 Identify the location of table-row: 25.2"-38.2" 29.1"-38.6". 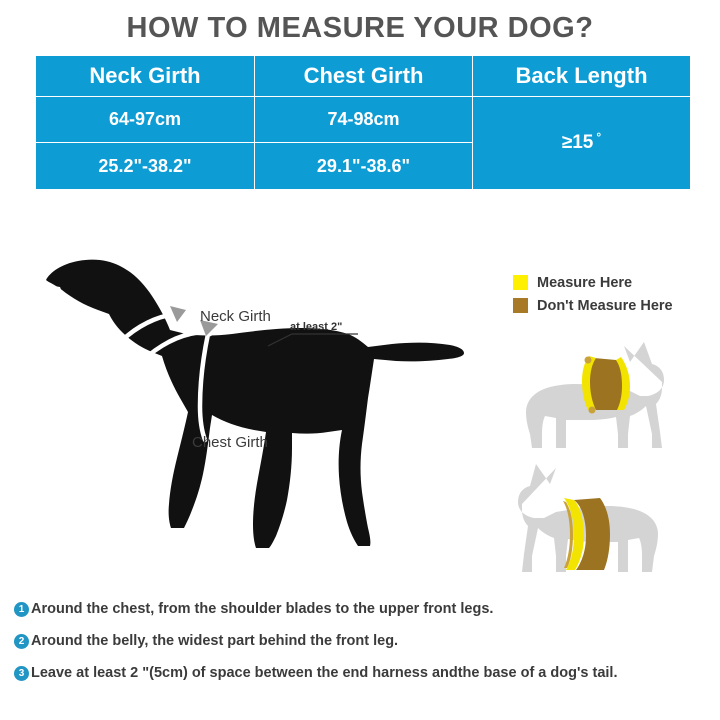
(363, 166).